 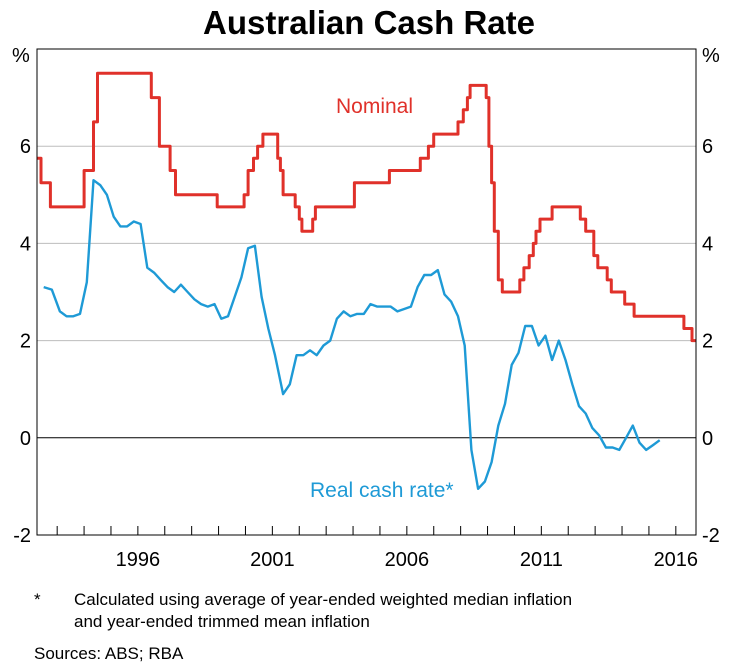 I want to click on x-tick-label: 2016, so click(x=676, y=560).